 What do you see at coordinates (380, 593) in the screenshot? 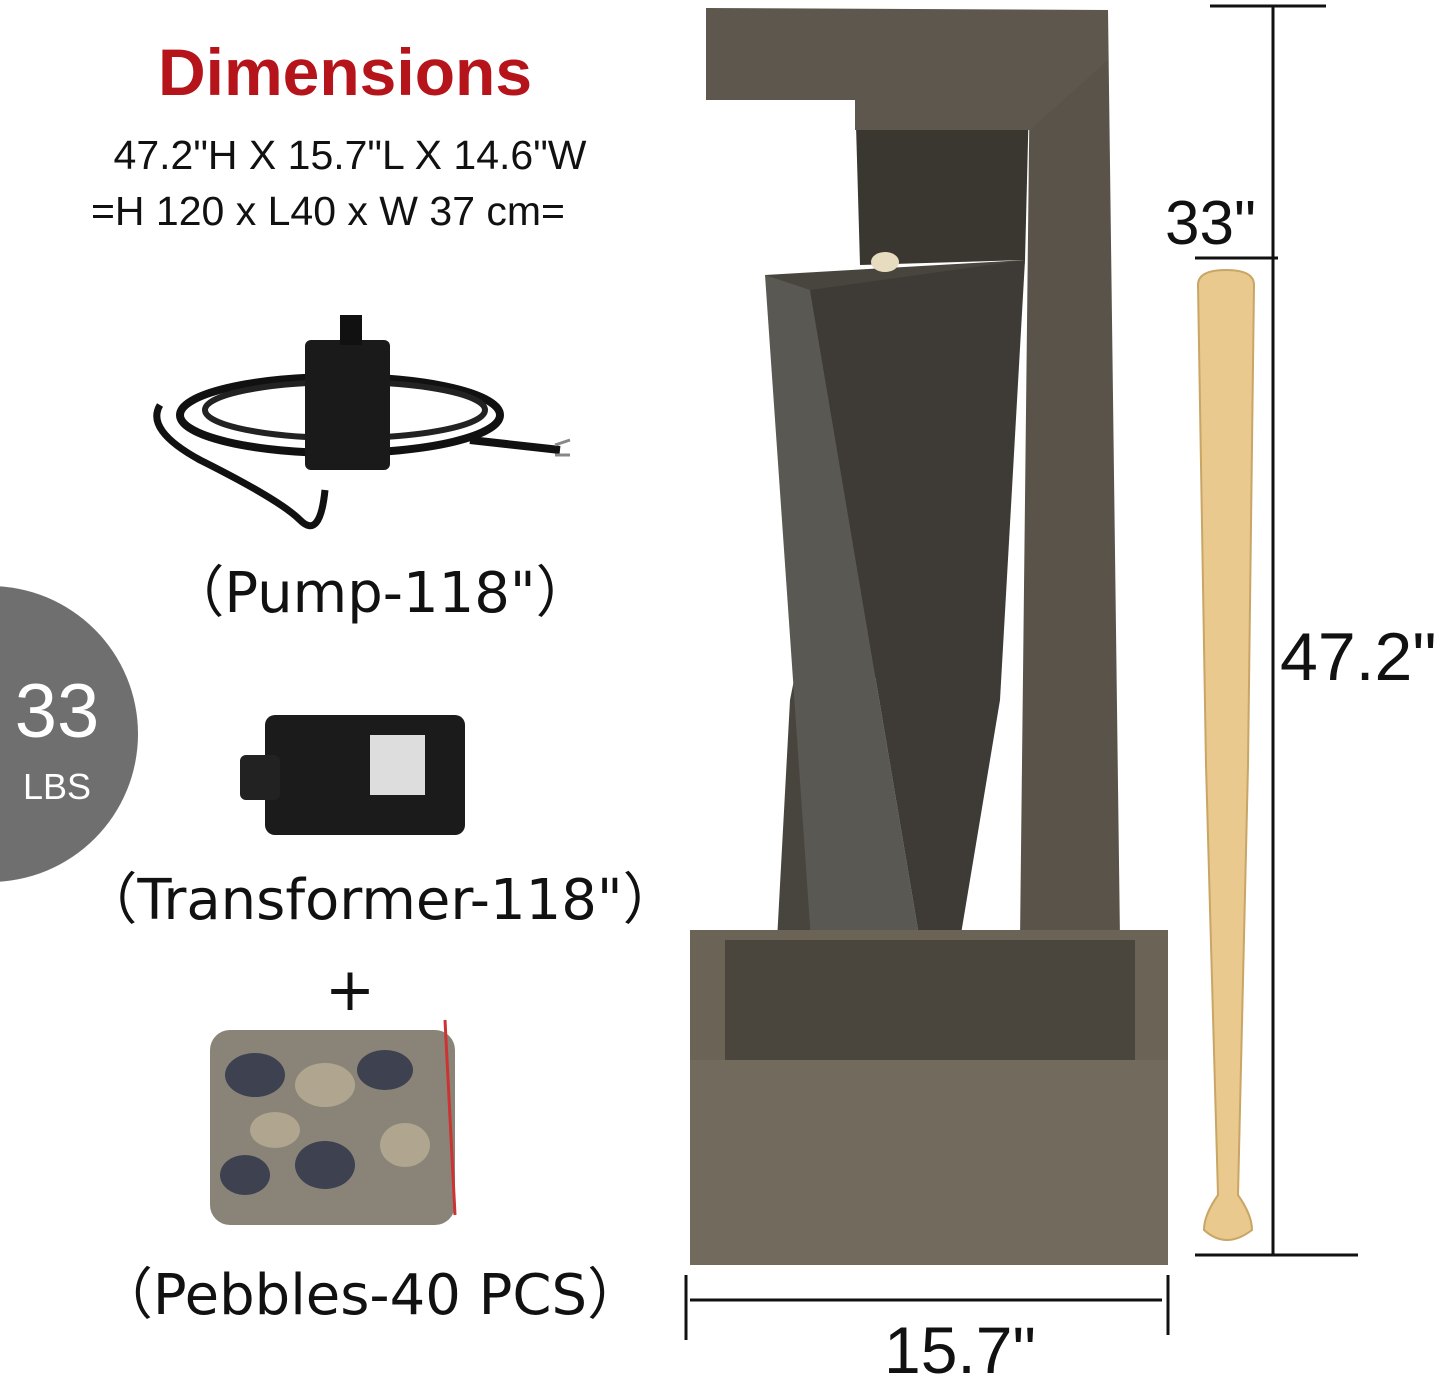
I see `pump-label: （Pump-118"）` at bounding box center [380, 593].